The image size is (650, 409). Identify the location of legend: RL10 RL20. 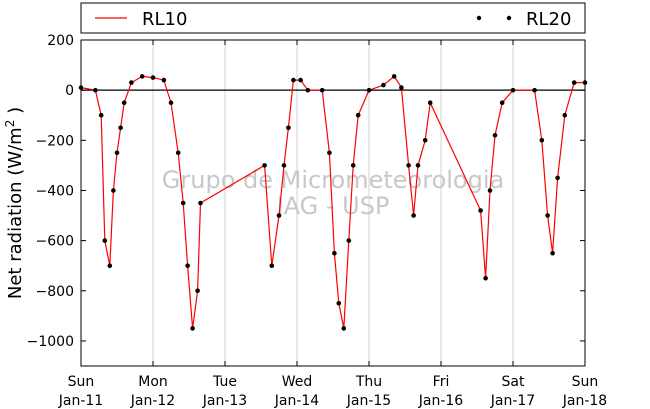
(333, 18).